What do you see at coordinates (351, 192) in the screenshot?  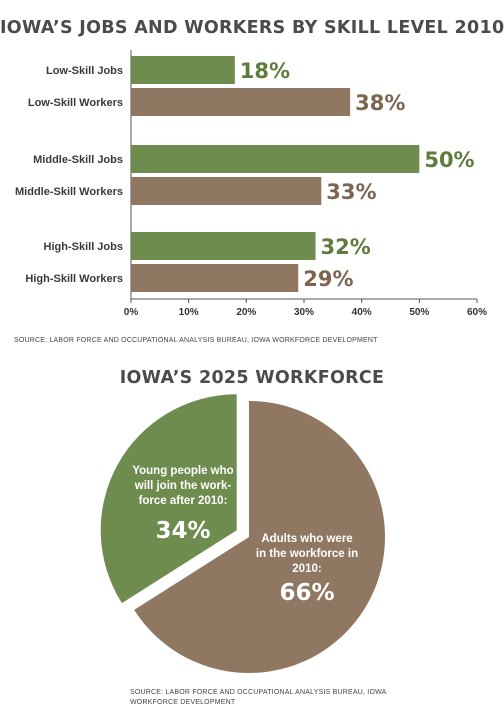 I see `value-label-4: 33%` at bounding box center [351, 192].